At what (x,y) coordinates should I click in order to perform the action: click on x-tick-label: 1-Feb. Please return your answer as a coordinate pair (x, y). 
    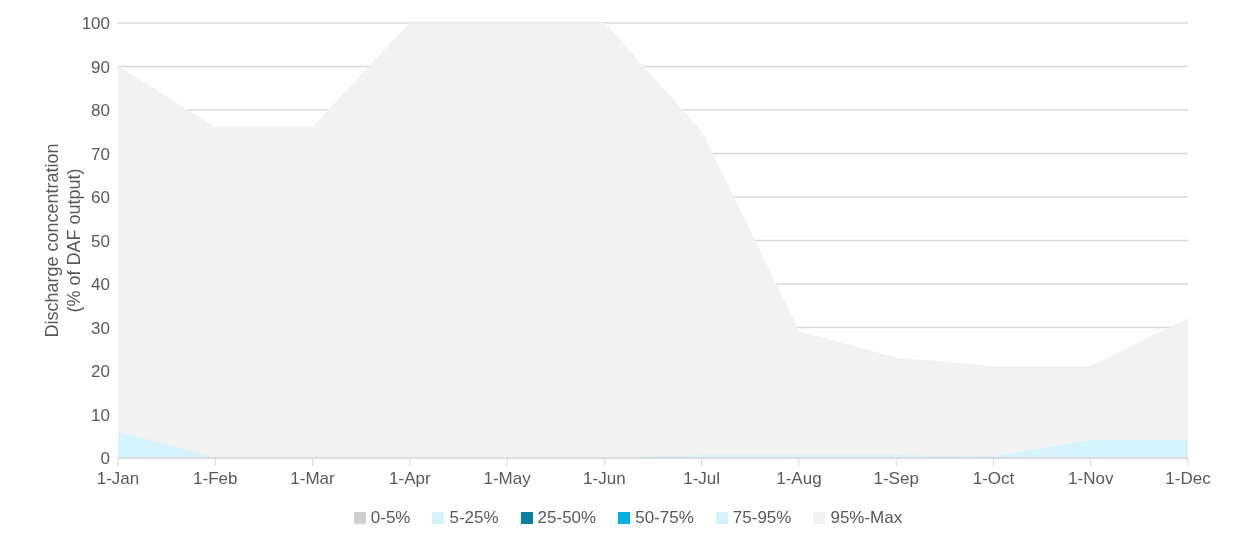
    Looking at the image, I should click on (215, 479).